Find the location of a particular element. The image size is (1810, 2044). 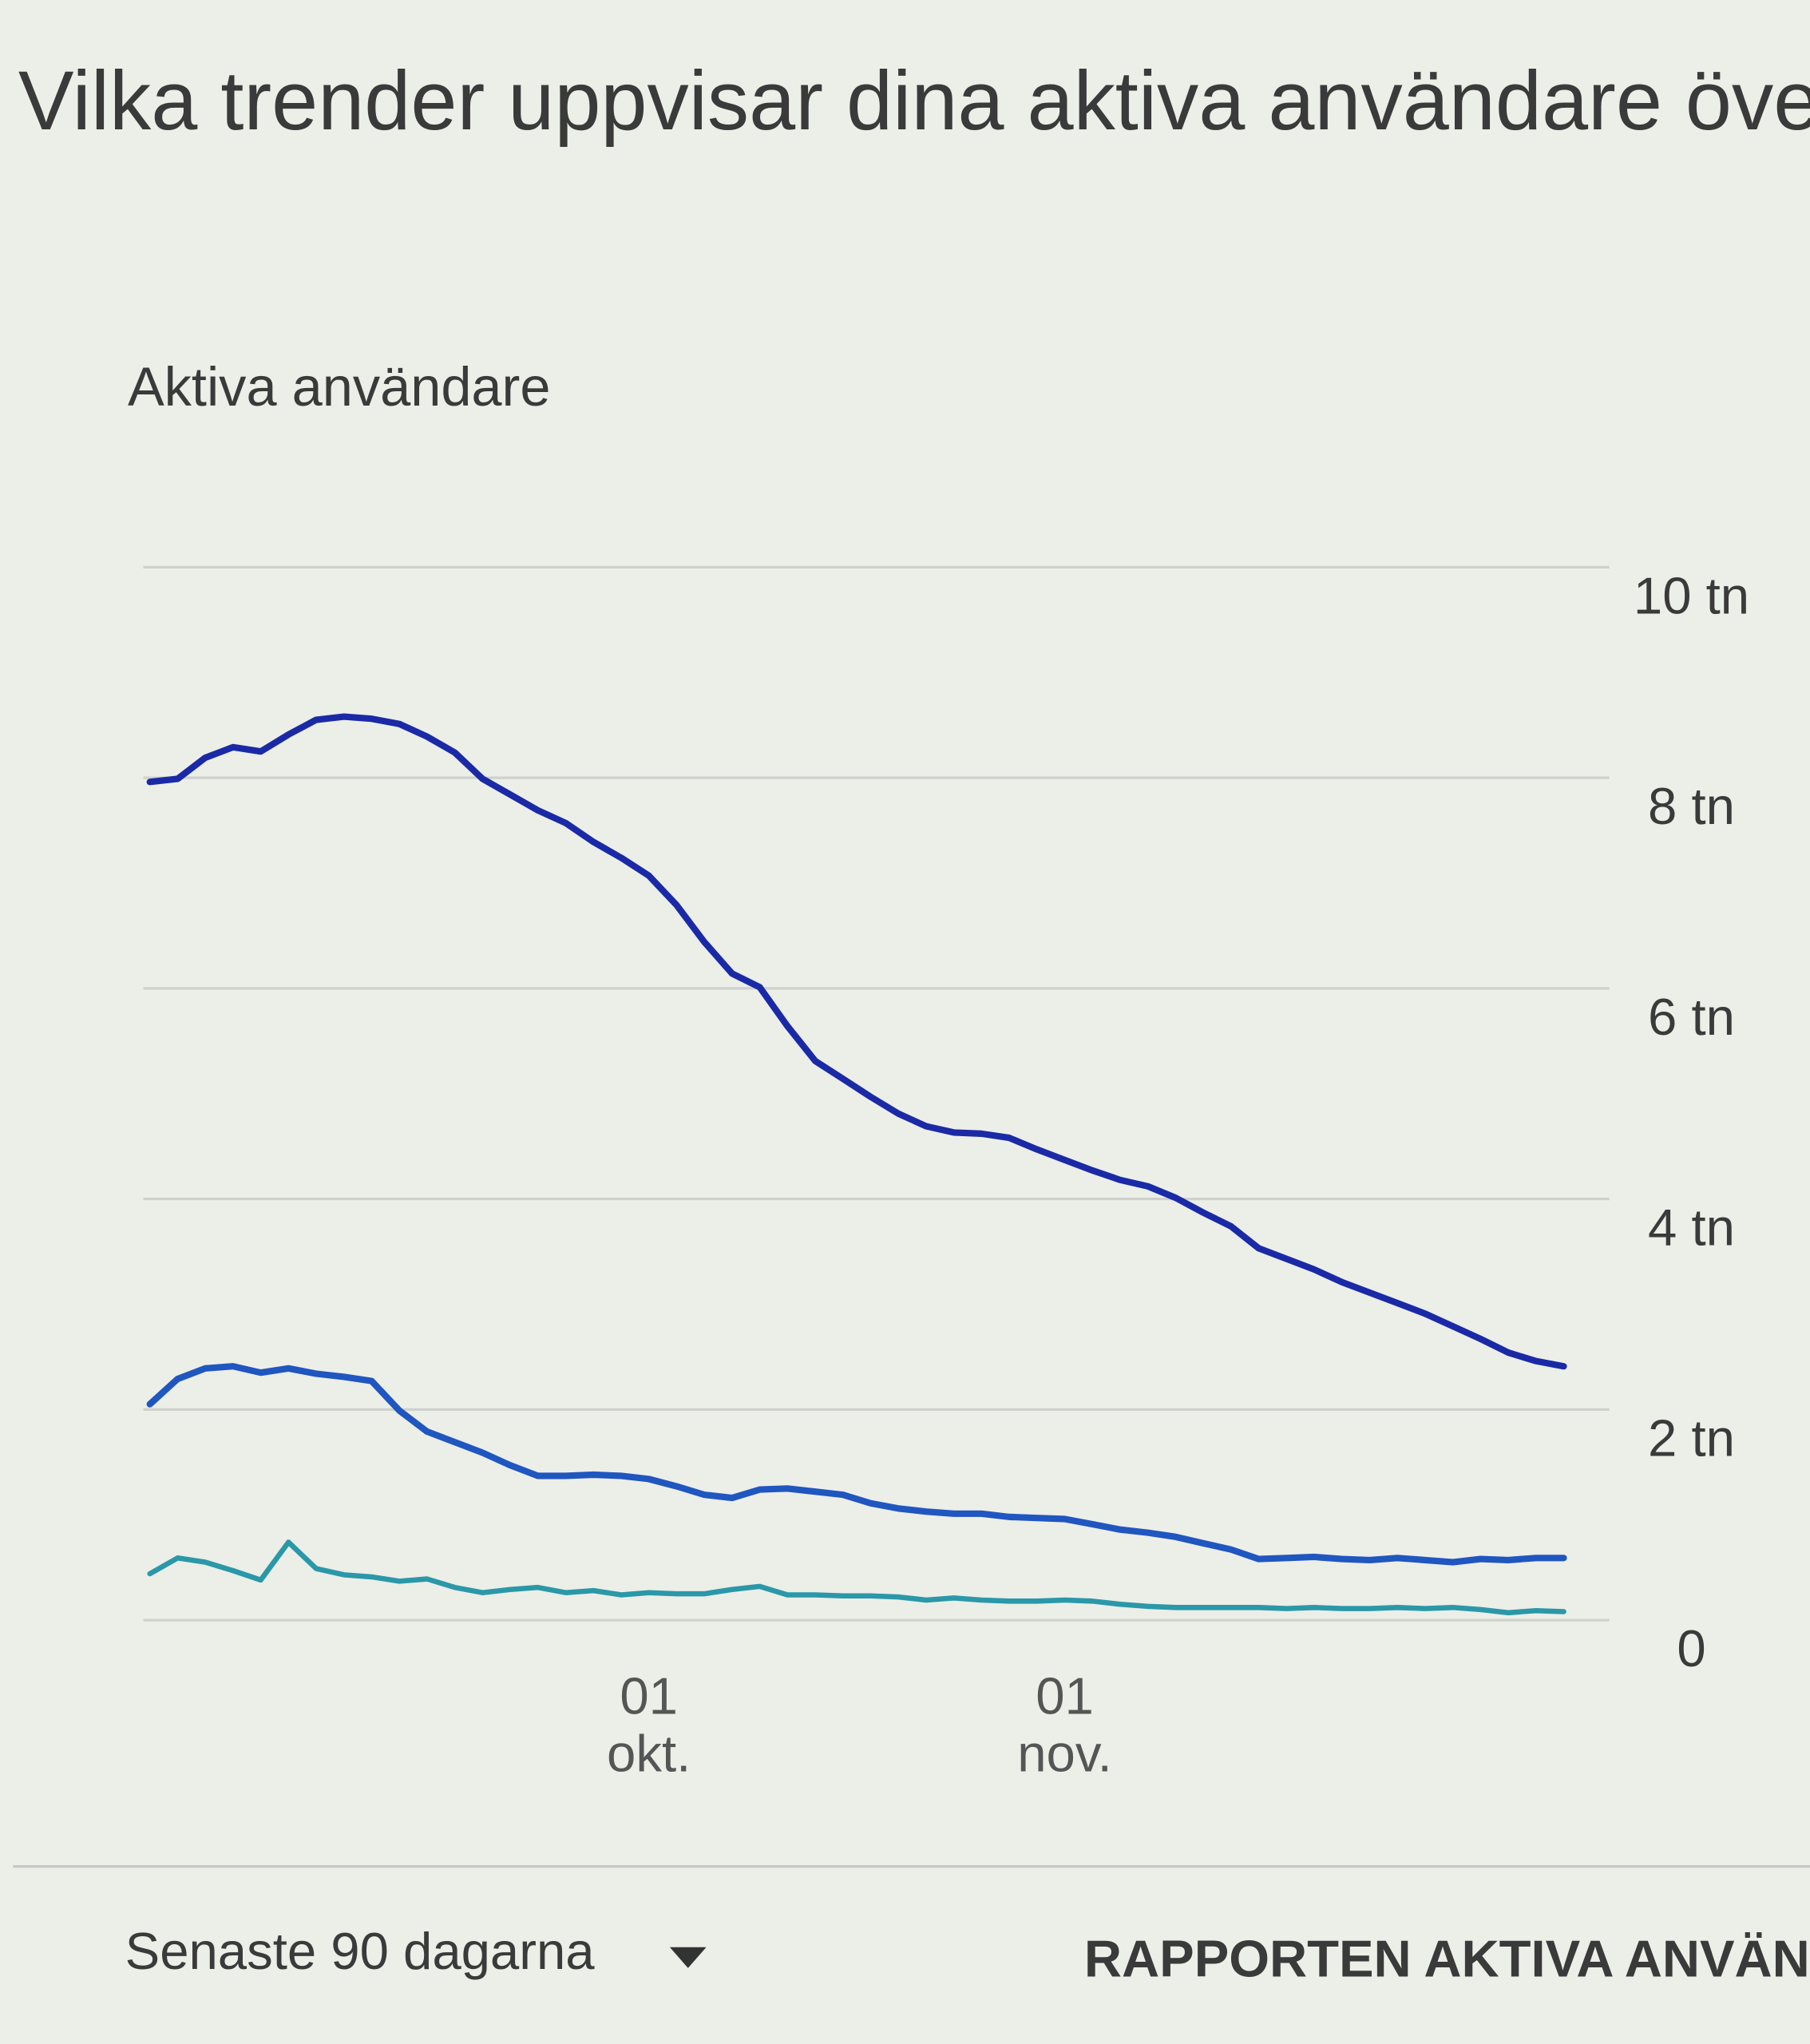

y-tick-label: 10 tn is located at coordinates (1692, 595).